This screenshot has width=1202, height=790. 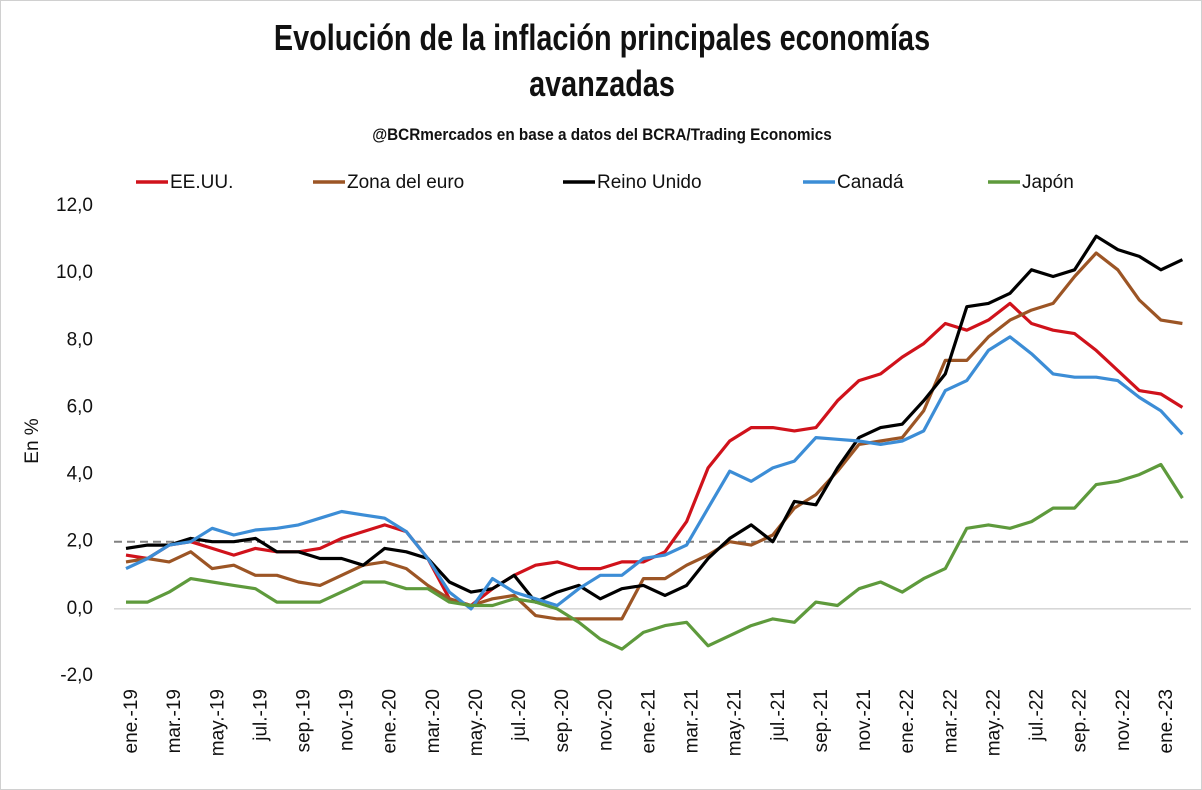 What do you see at coordinates (821, 720) in the screenshot?
I see `x-tick-label: sep.-21` at bounding box center [821, 720].